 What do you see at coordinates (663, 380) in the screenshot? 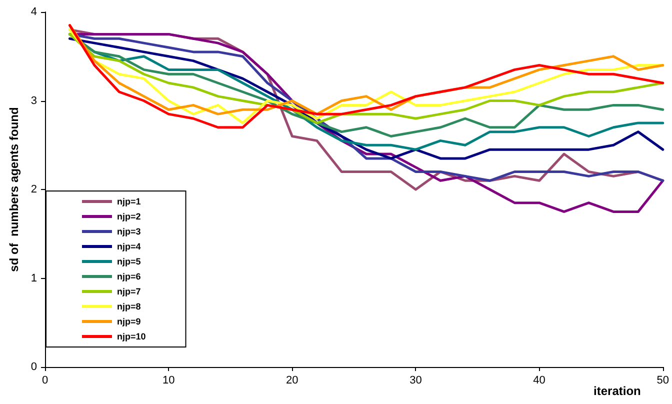
I see `x-tick-label: 50` at bounding box center [663, 380].